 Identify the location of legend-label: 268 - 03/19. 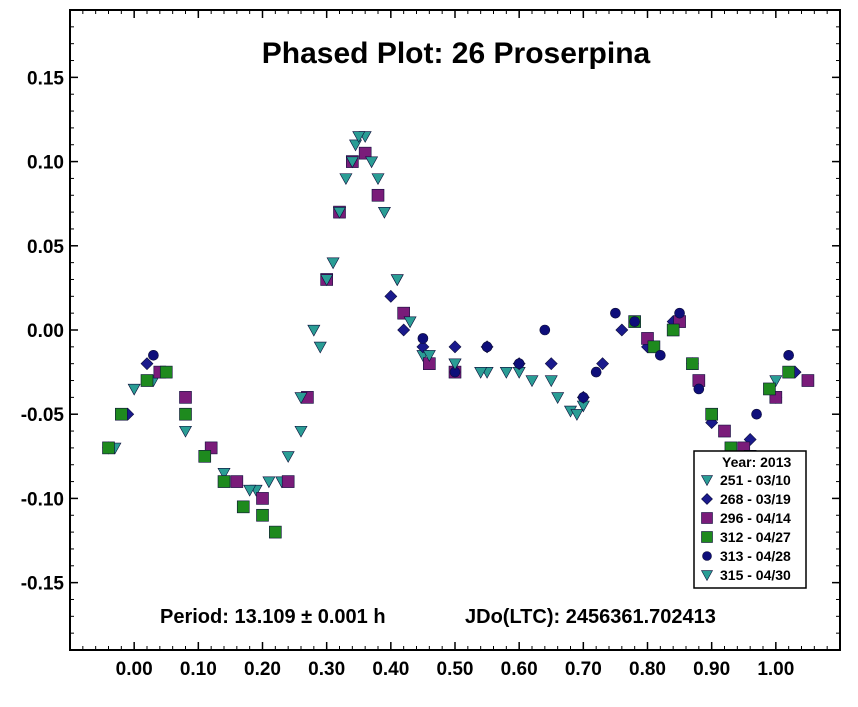
(755, 499).